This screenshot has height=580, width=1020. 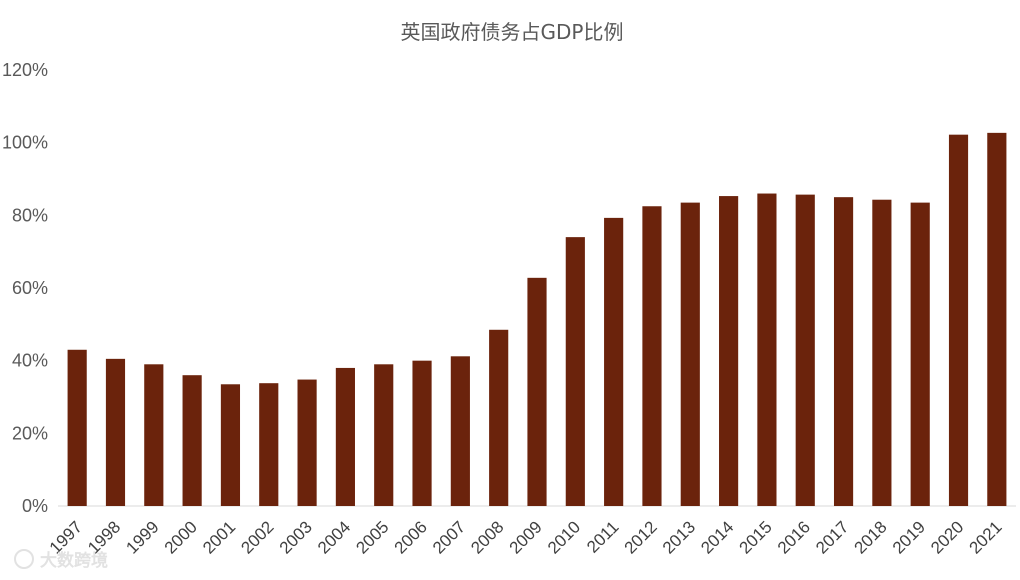 I want to click on bar-2021, so click(x=997, y=319).